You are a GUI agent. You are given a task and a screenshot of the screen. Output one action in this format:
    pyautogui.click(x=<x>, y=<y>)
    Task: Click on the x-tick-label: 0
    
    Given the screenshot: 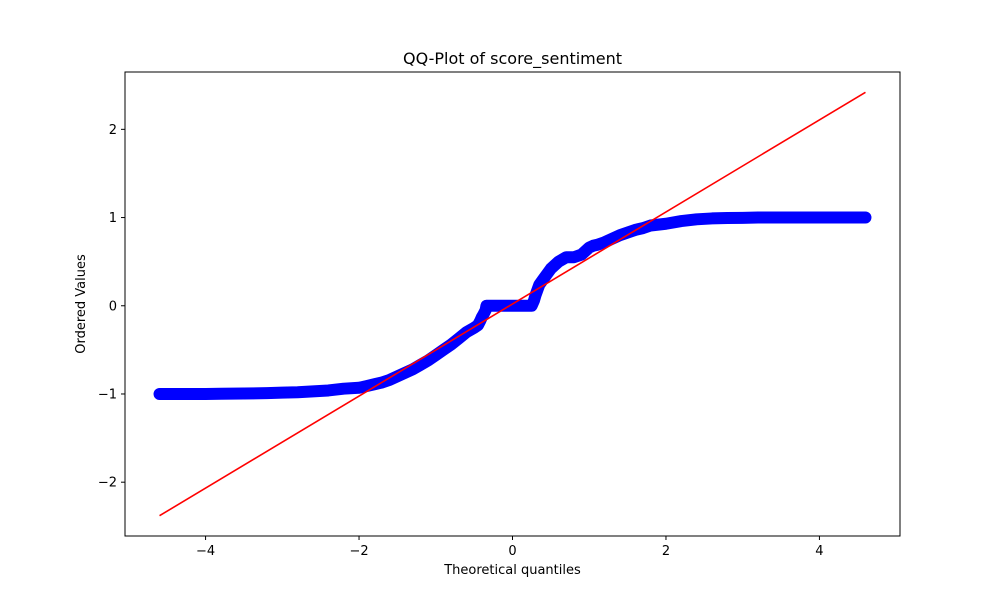 What is the action you would take?
    pyautogui.click(x=512, y=551)
    